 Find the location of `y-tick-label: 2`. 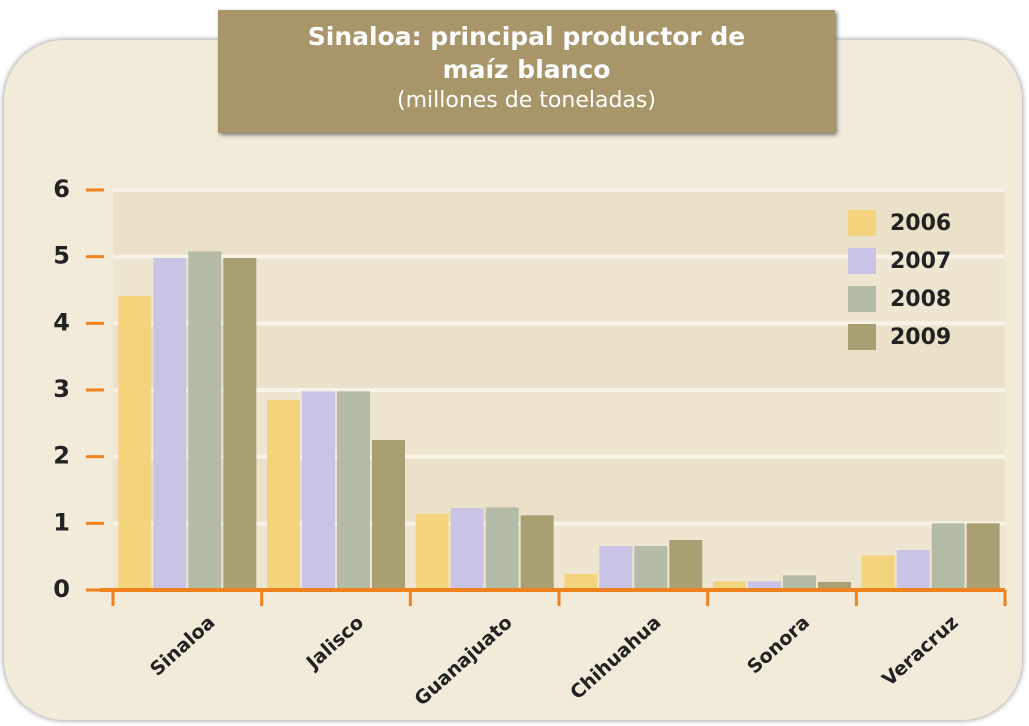

y-tick-label: 2 is located at coordinates (61, 456).